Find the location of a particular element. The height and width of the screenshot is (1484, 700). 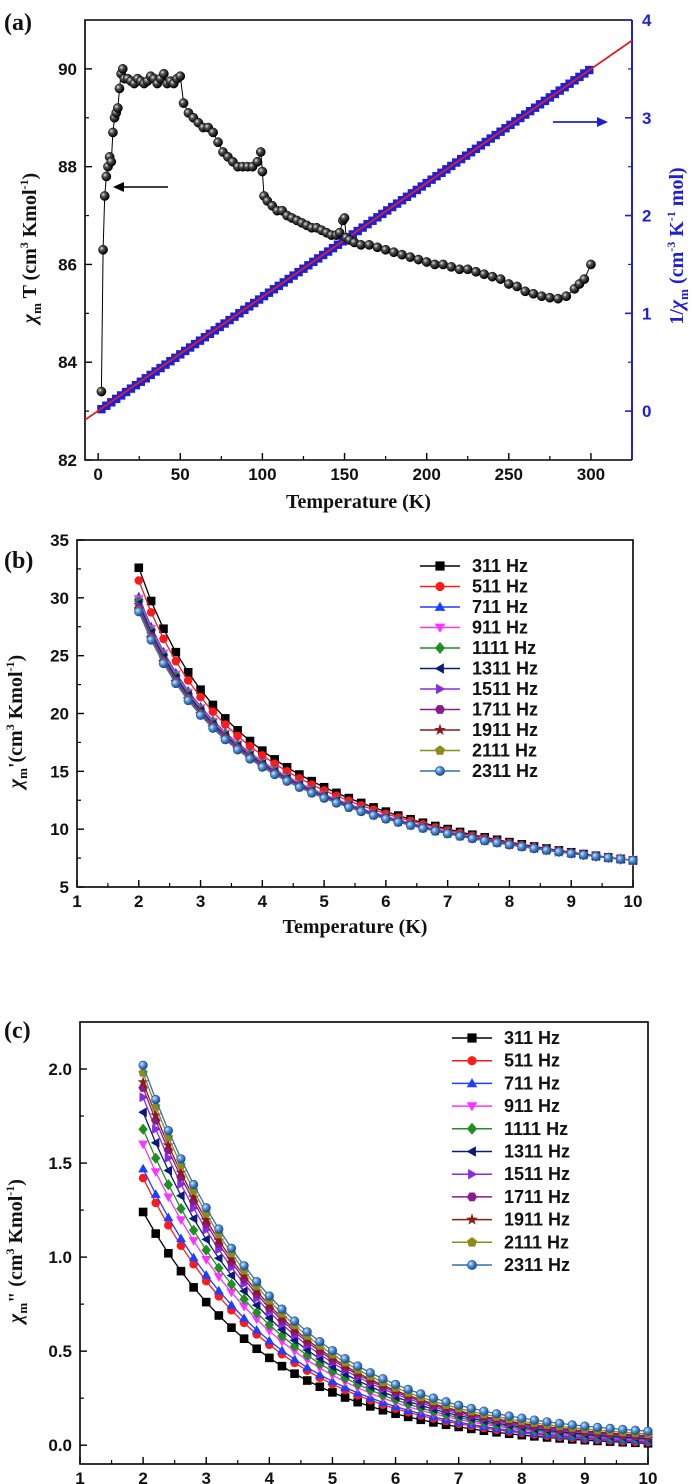

x-tick-label: 2 is located at coordinates (142, 1476).